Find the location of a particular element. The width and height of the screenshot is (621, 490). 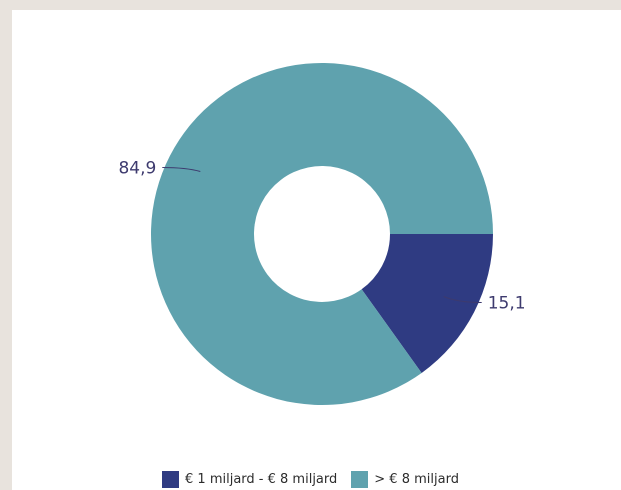

chart-legend: € 1 miljard - € 8 miljard > € 8 miljard is located at coordinates (310, 479).